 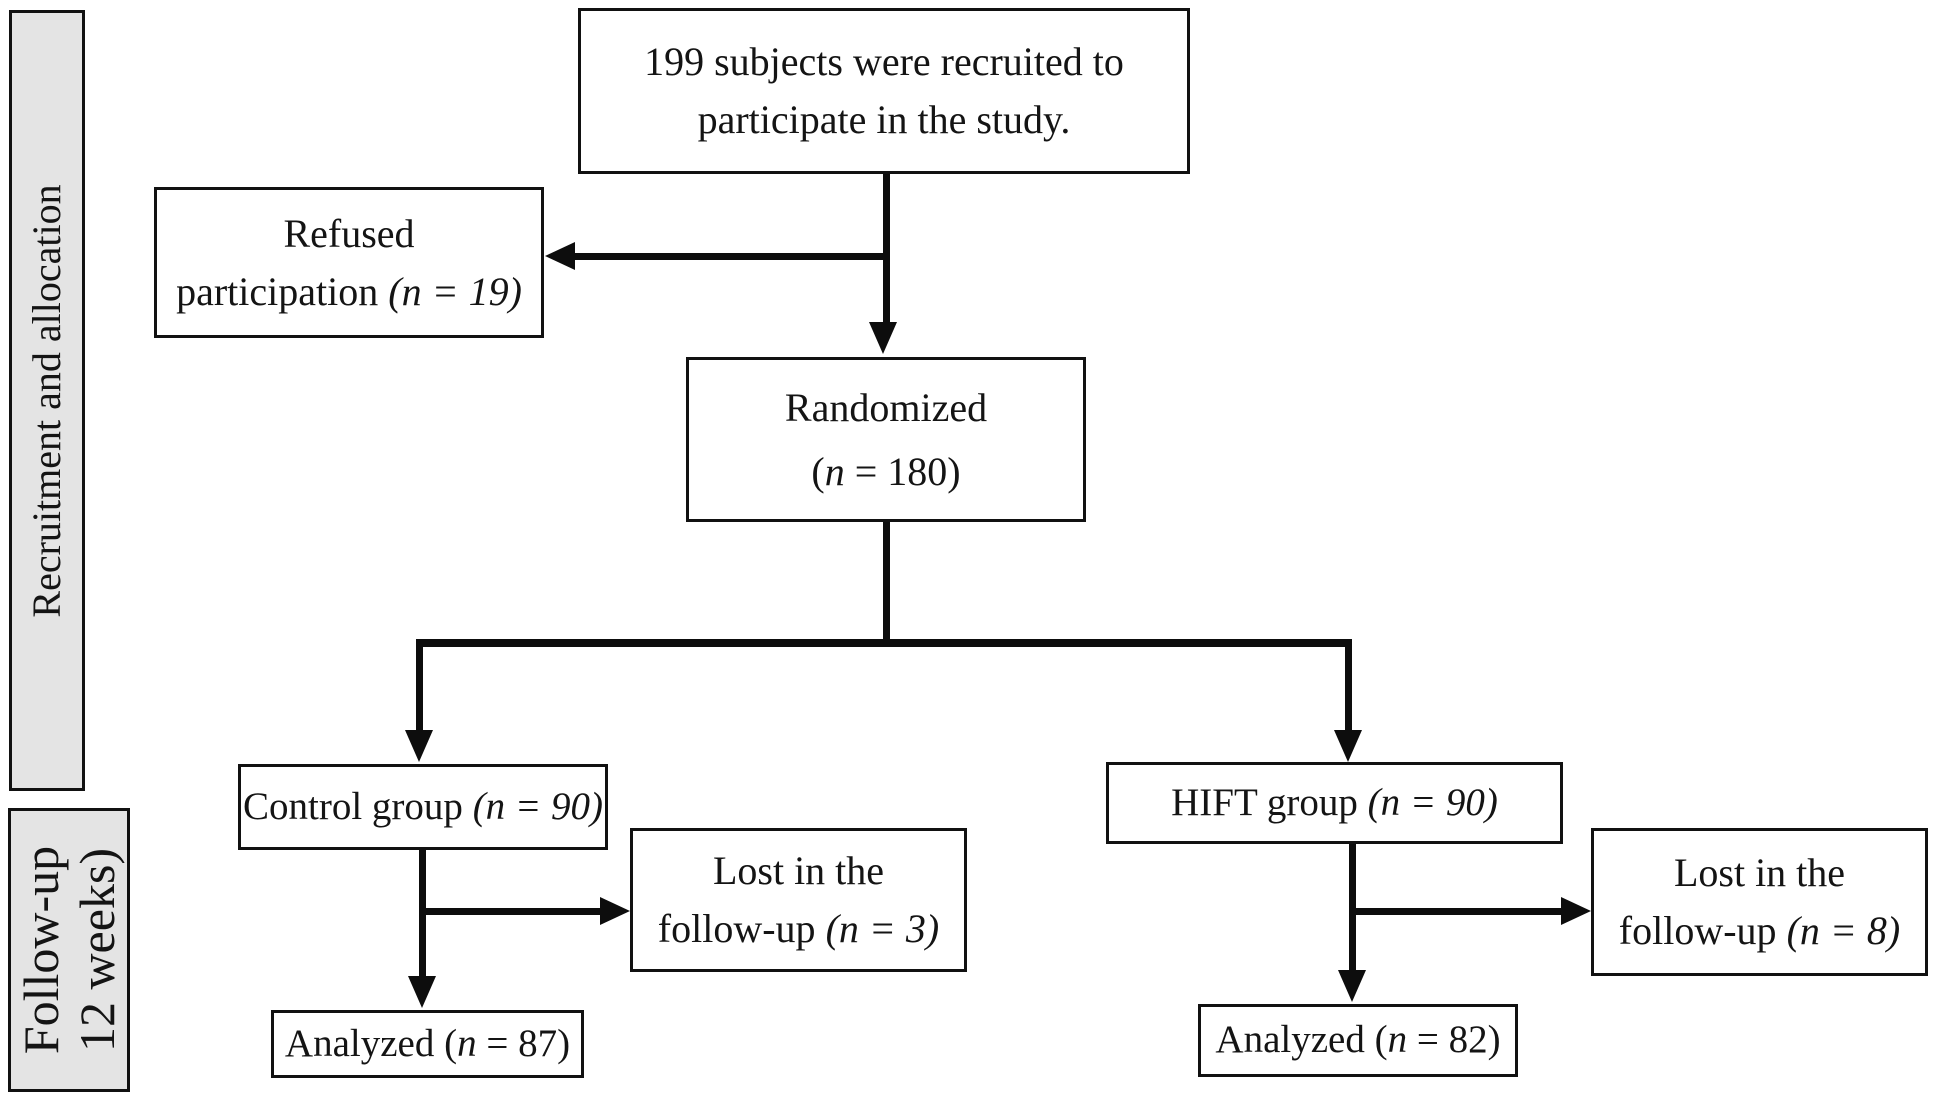 What do you see at coordinates (419, 685) in the screenshot?
I see `connector-split-to-control` at bounding box center [419, 685].